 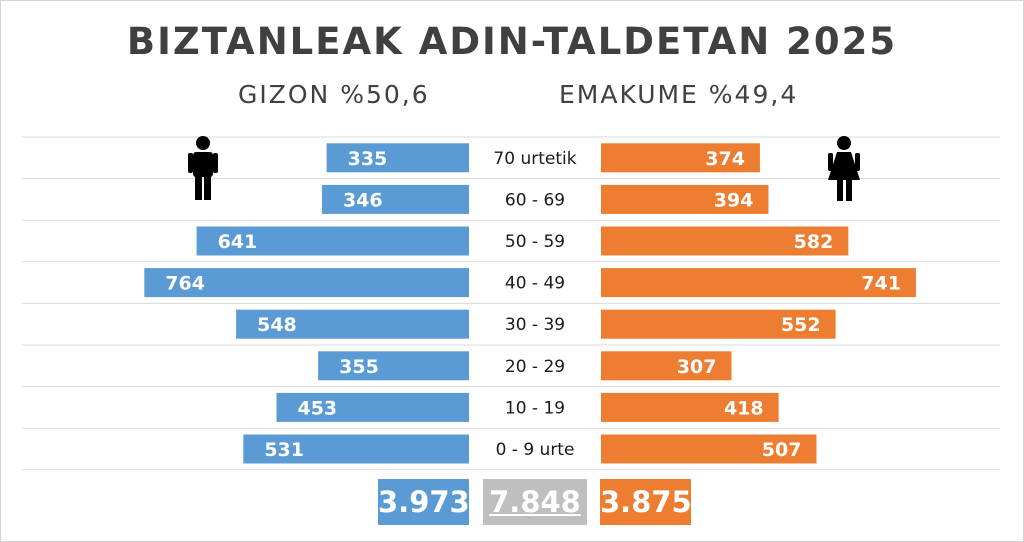 What do you see at coordinates (238, 242) in the screenshot?
I see `data-label-male: 641` at bounding box center [238, 242].